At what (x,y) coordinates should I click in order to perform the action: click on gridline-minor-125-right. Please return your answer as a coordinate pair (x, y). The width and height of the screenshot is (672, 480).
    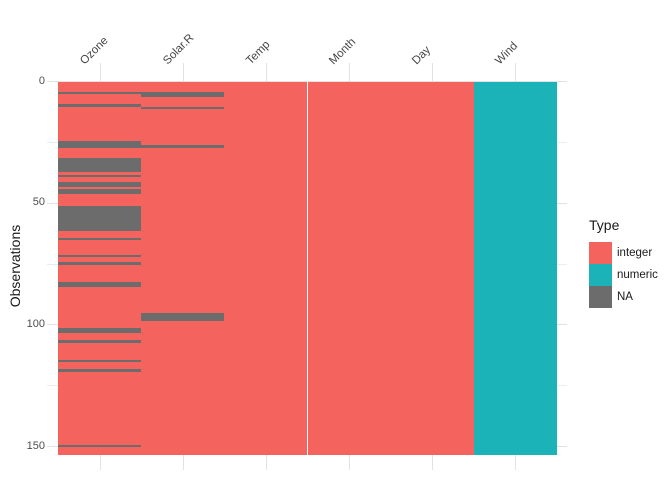
    Looking at the image, I should click on (562, 386).